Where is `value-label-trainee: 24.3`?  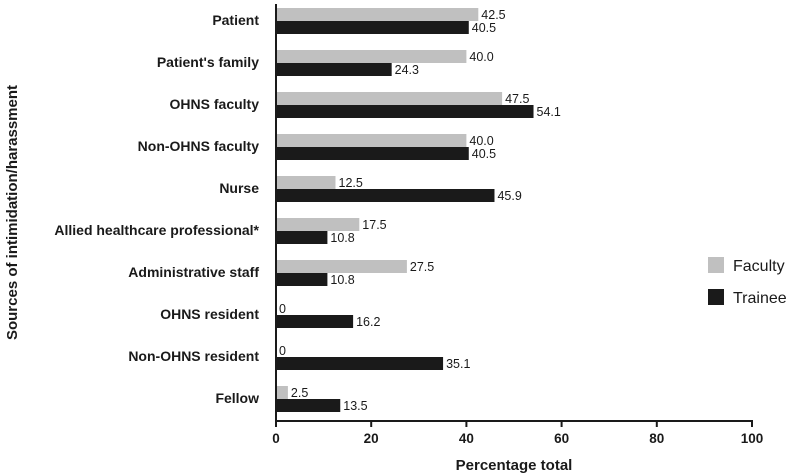
value-label-trainee: 24.3 is located at coordinates (407, 70).